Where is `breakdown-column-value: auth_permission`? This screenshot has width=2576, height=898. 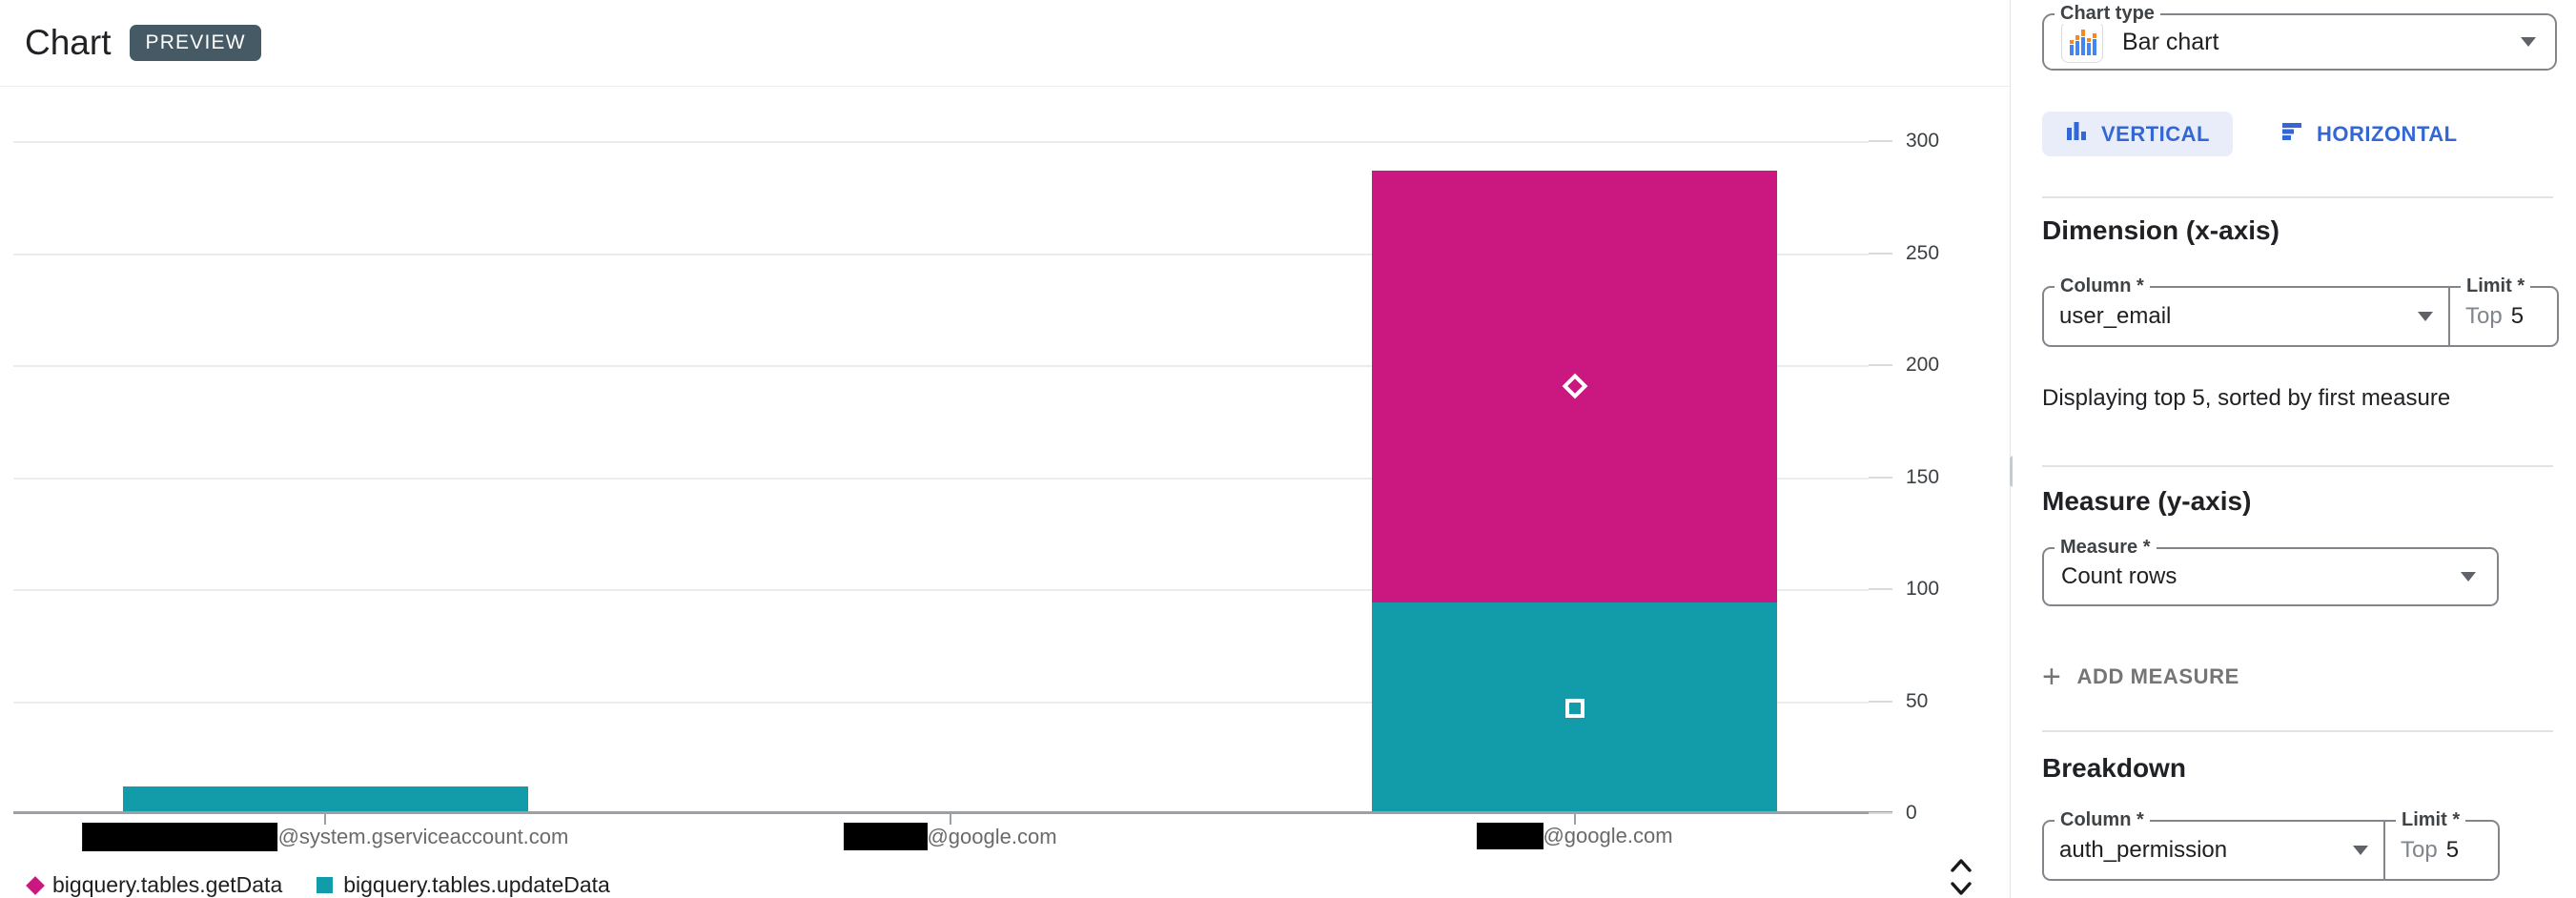 breakdown-column-value: auth_permission is located at coordinates (2143, 850).